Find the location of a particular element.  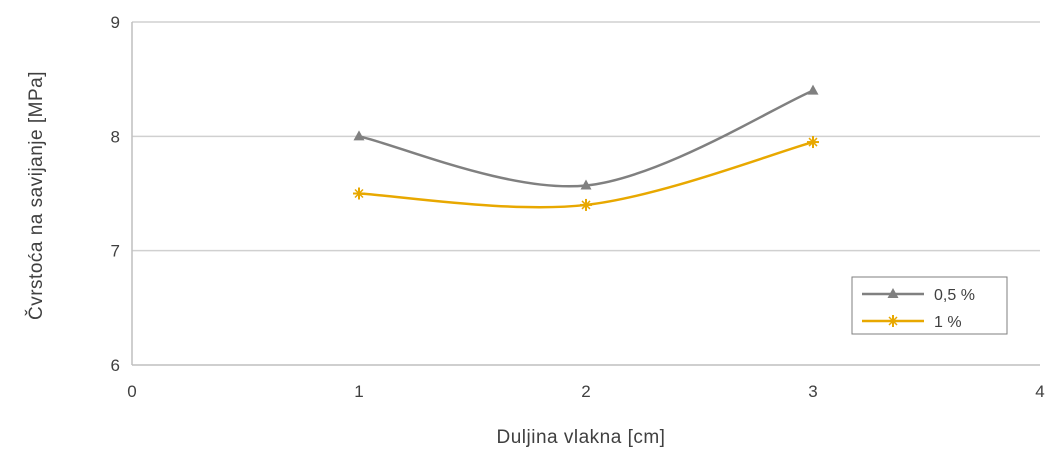

y-tick-label: 6 is located at coordinates (115, 365).